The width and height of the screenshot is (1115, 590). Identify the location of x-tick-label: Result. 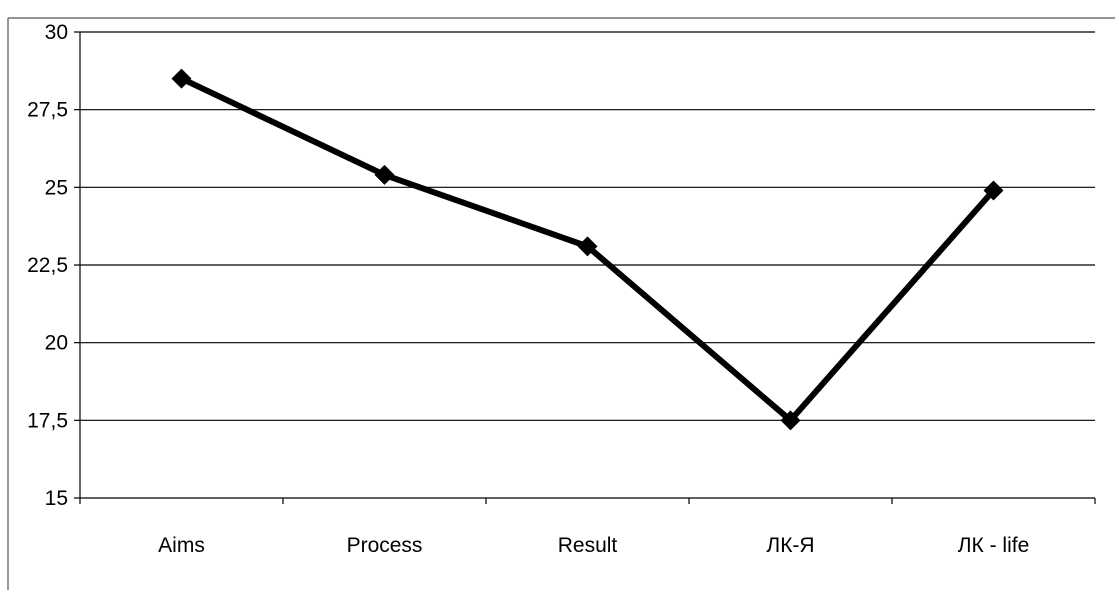
(588, 545).